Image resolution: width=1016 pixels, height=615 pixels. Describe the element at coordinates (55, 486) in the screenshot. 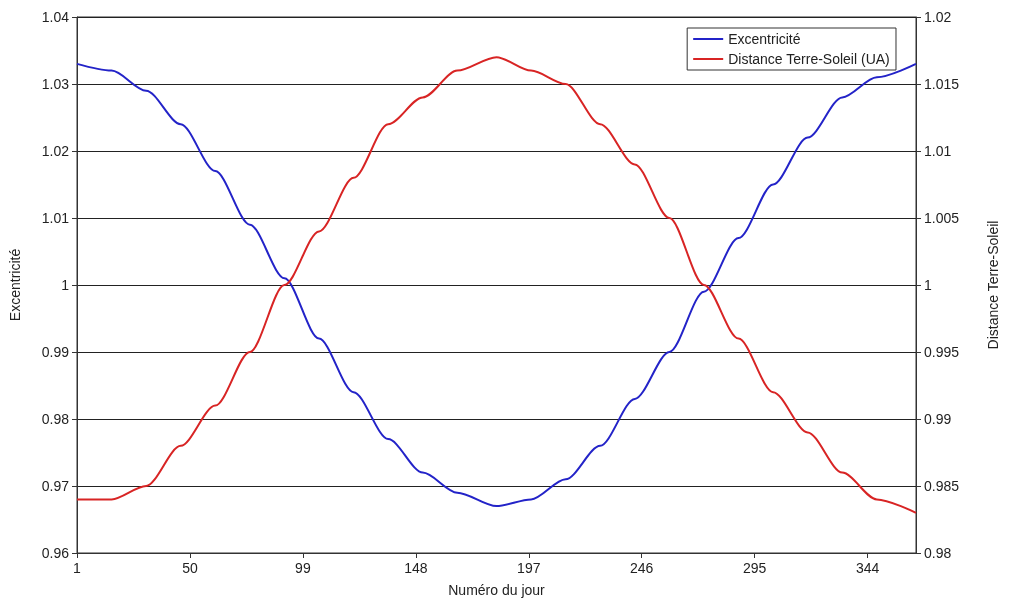

I see `y-tick-label: 0.97` at that location.